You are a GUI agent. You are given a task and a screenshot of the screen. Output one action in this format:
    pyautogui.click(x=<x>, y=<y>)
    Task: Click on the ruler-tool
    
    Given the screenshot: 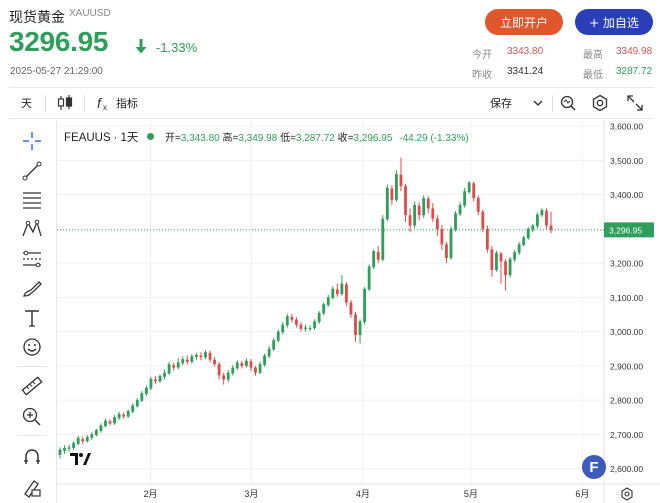 What is the action you would take?
    pyautogui.click(x=32, y=386)
    